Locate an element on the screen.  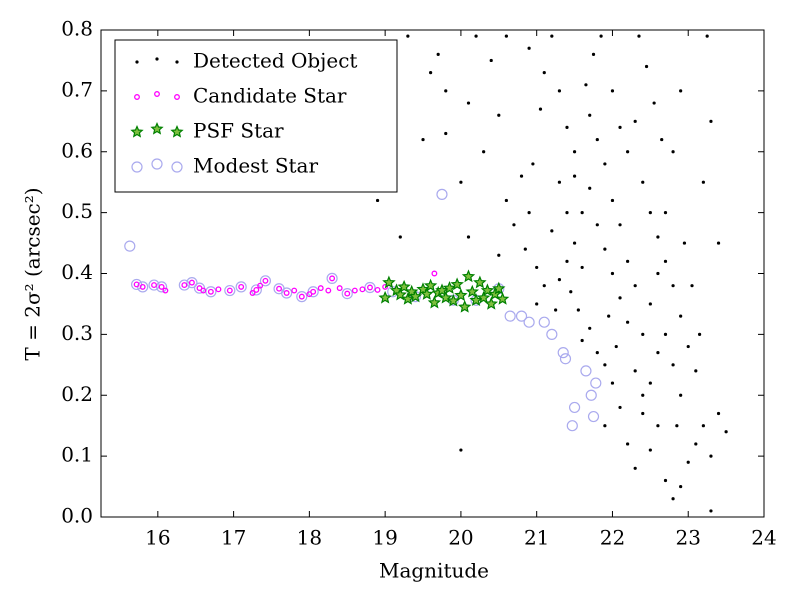
y-tick-label: 0.6 is located at coordinates (77, 150).